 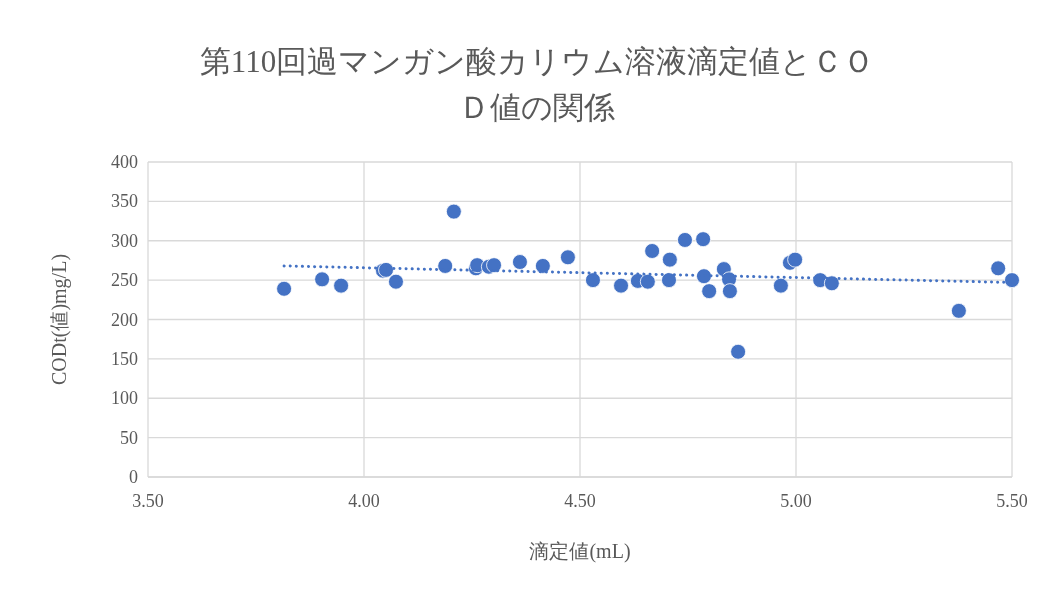 What do you see at coordinates (1012, 501) in the screenshot?
I see `x-tick-label: 5.50` at bounding box center [1012, 501].